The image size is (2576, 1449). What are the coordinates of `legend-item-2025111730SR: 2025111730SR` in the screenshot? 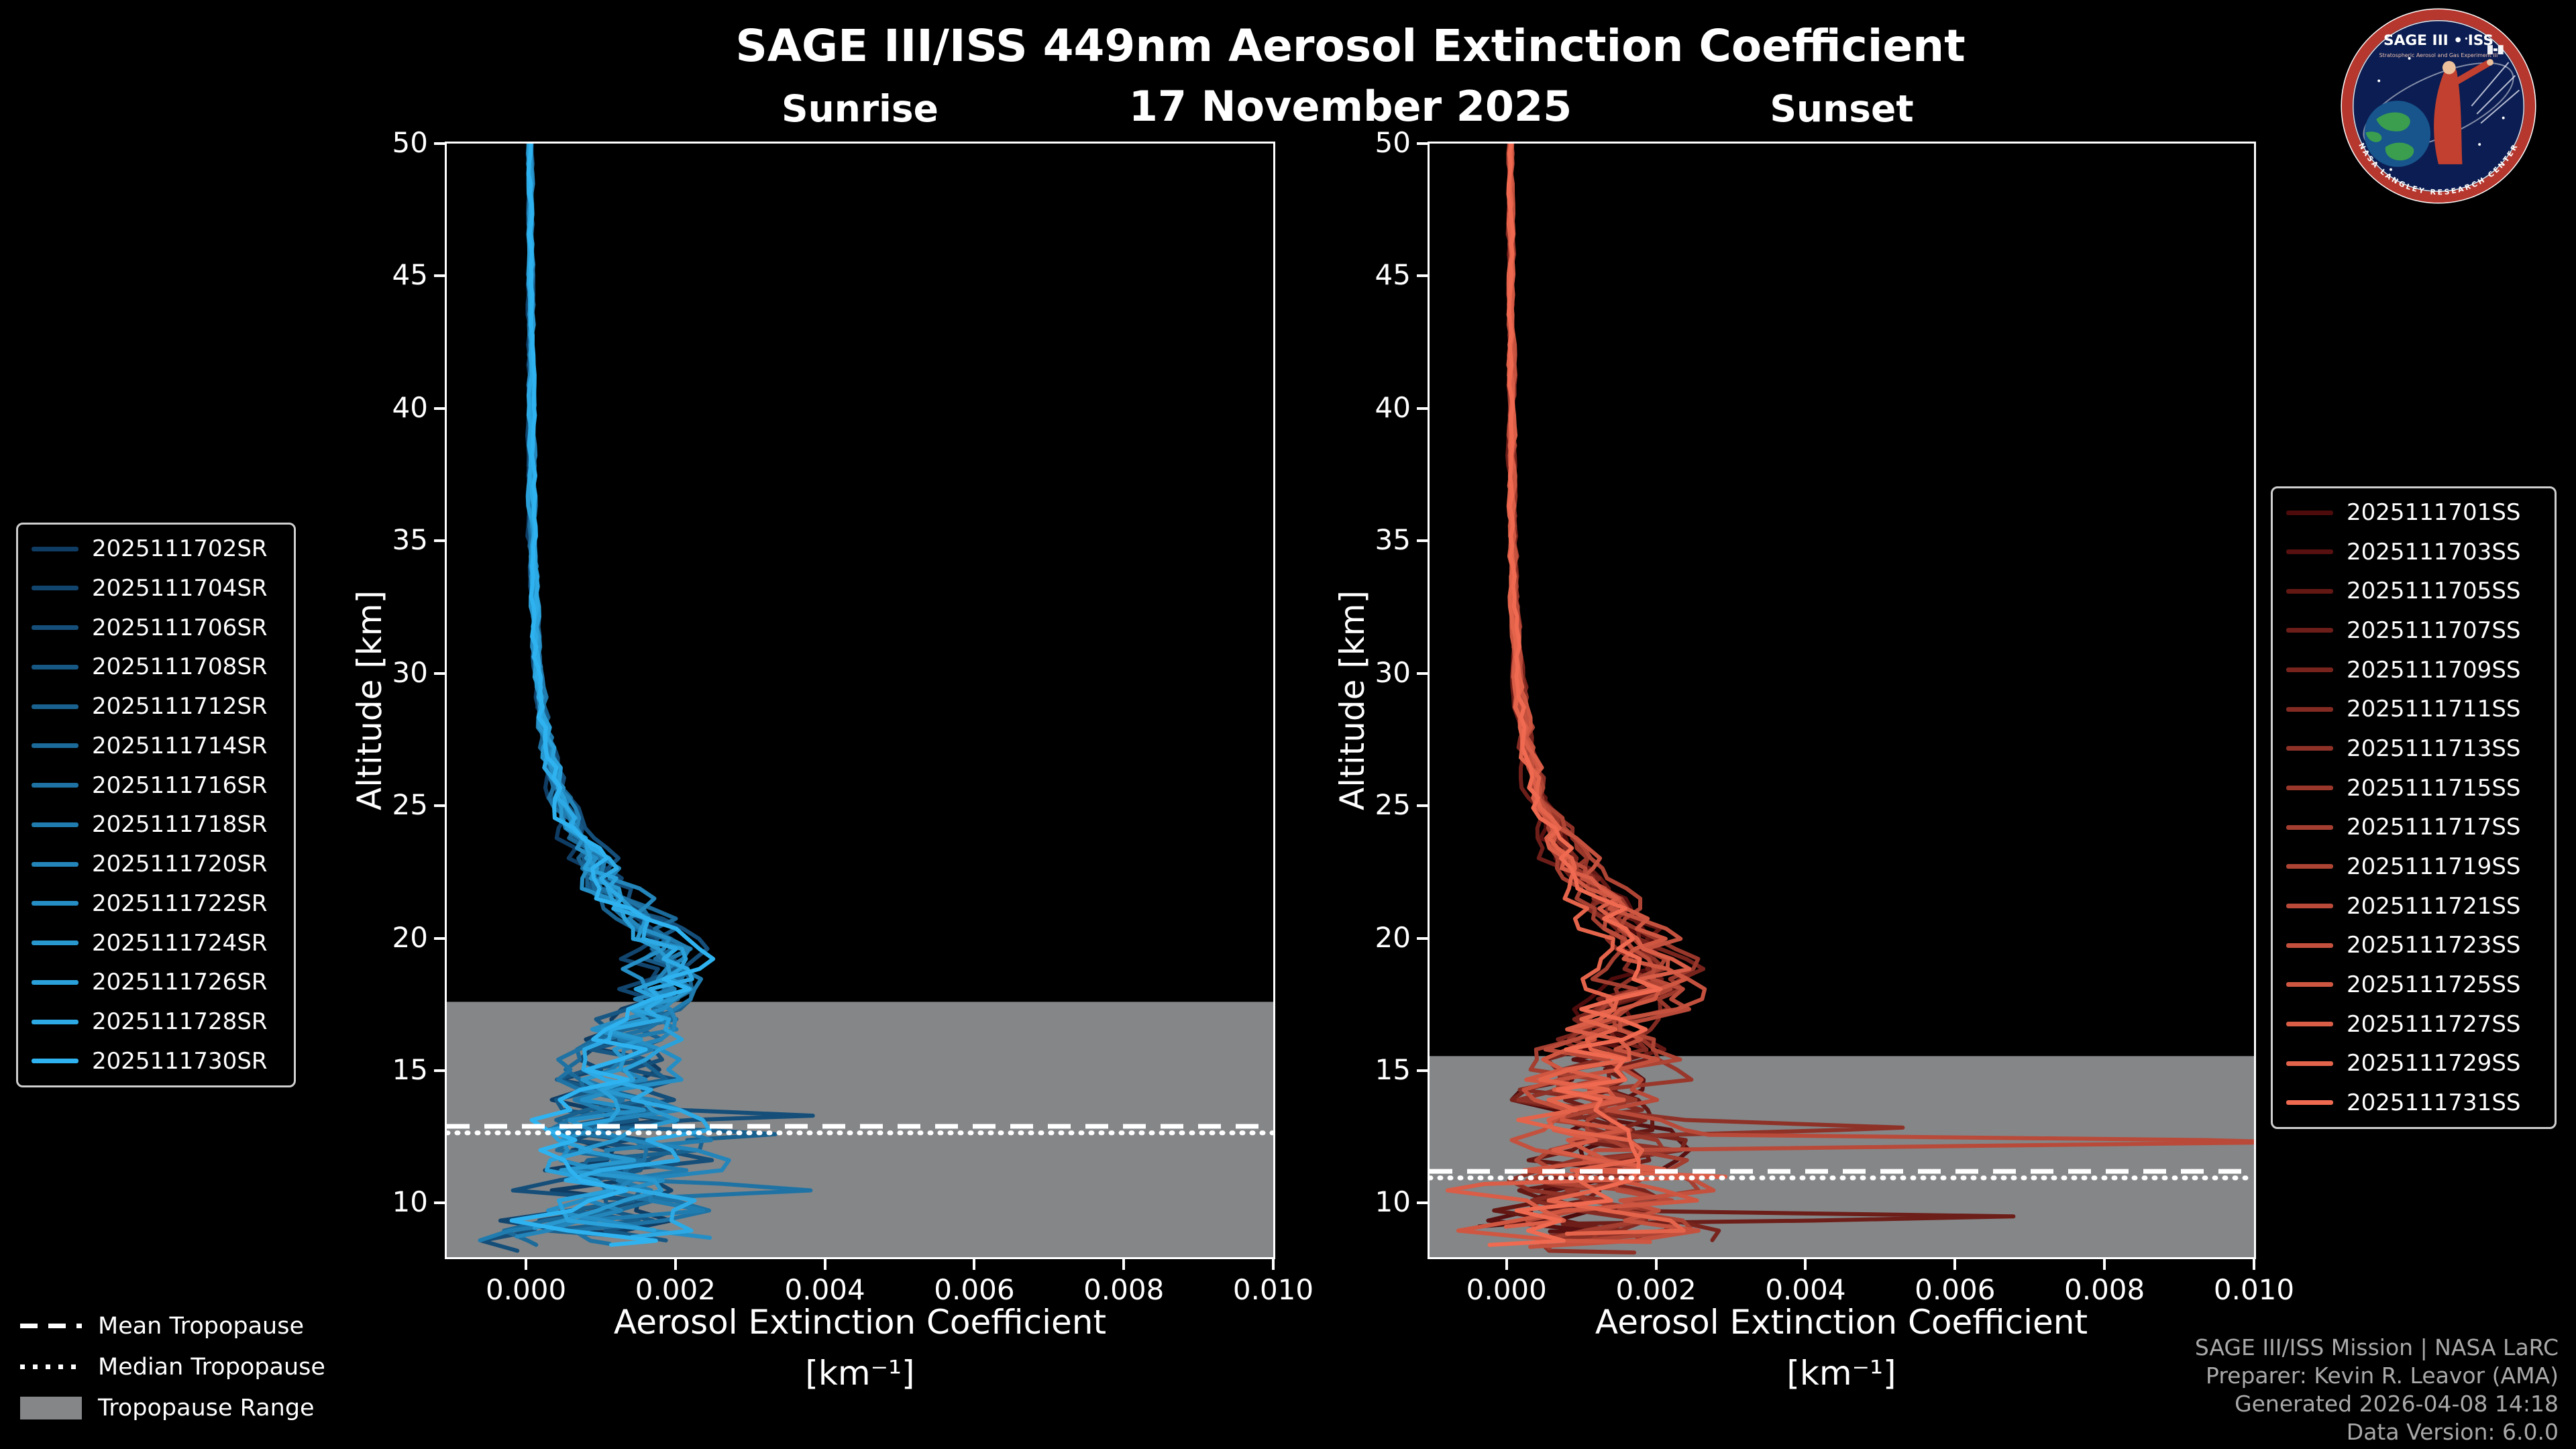 It's located at (156, 1061).